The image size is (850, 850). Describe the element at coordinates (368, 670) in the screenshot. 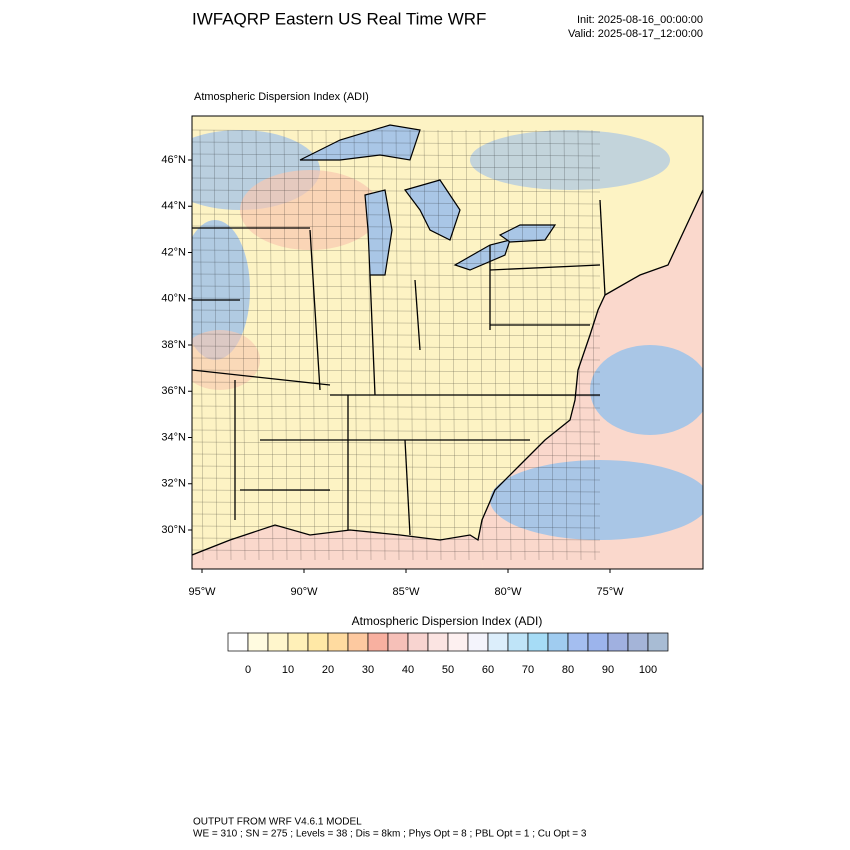

I see `colorbar-label: 30` at that location.